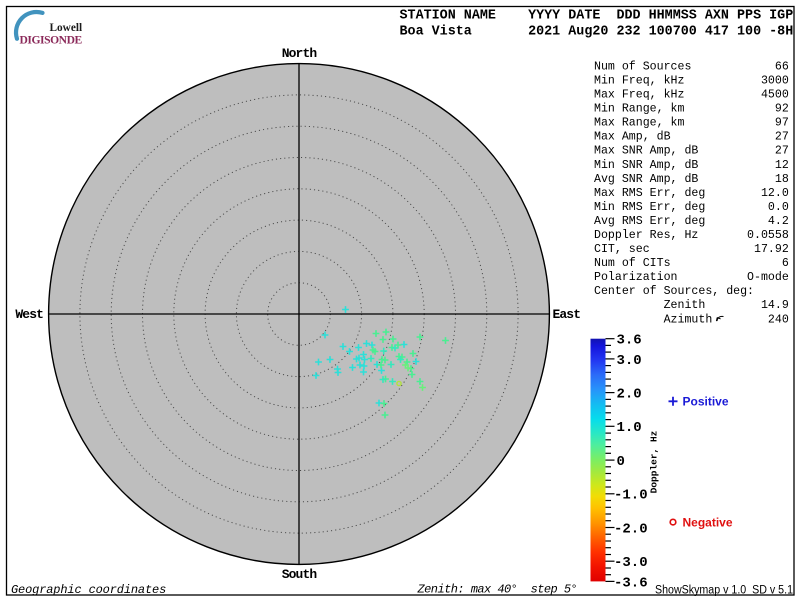 The width and height of the screenshot is (800, 600). Describe the element at coordinates (691, 109) in the screenshot. I see `svg-text: Min Range, km 92` at that location.